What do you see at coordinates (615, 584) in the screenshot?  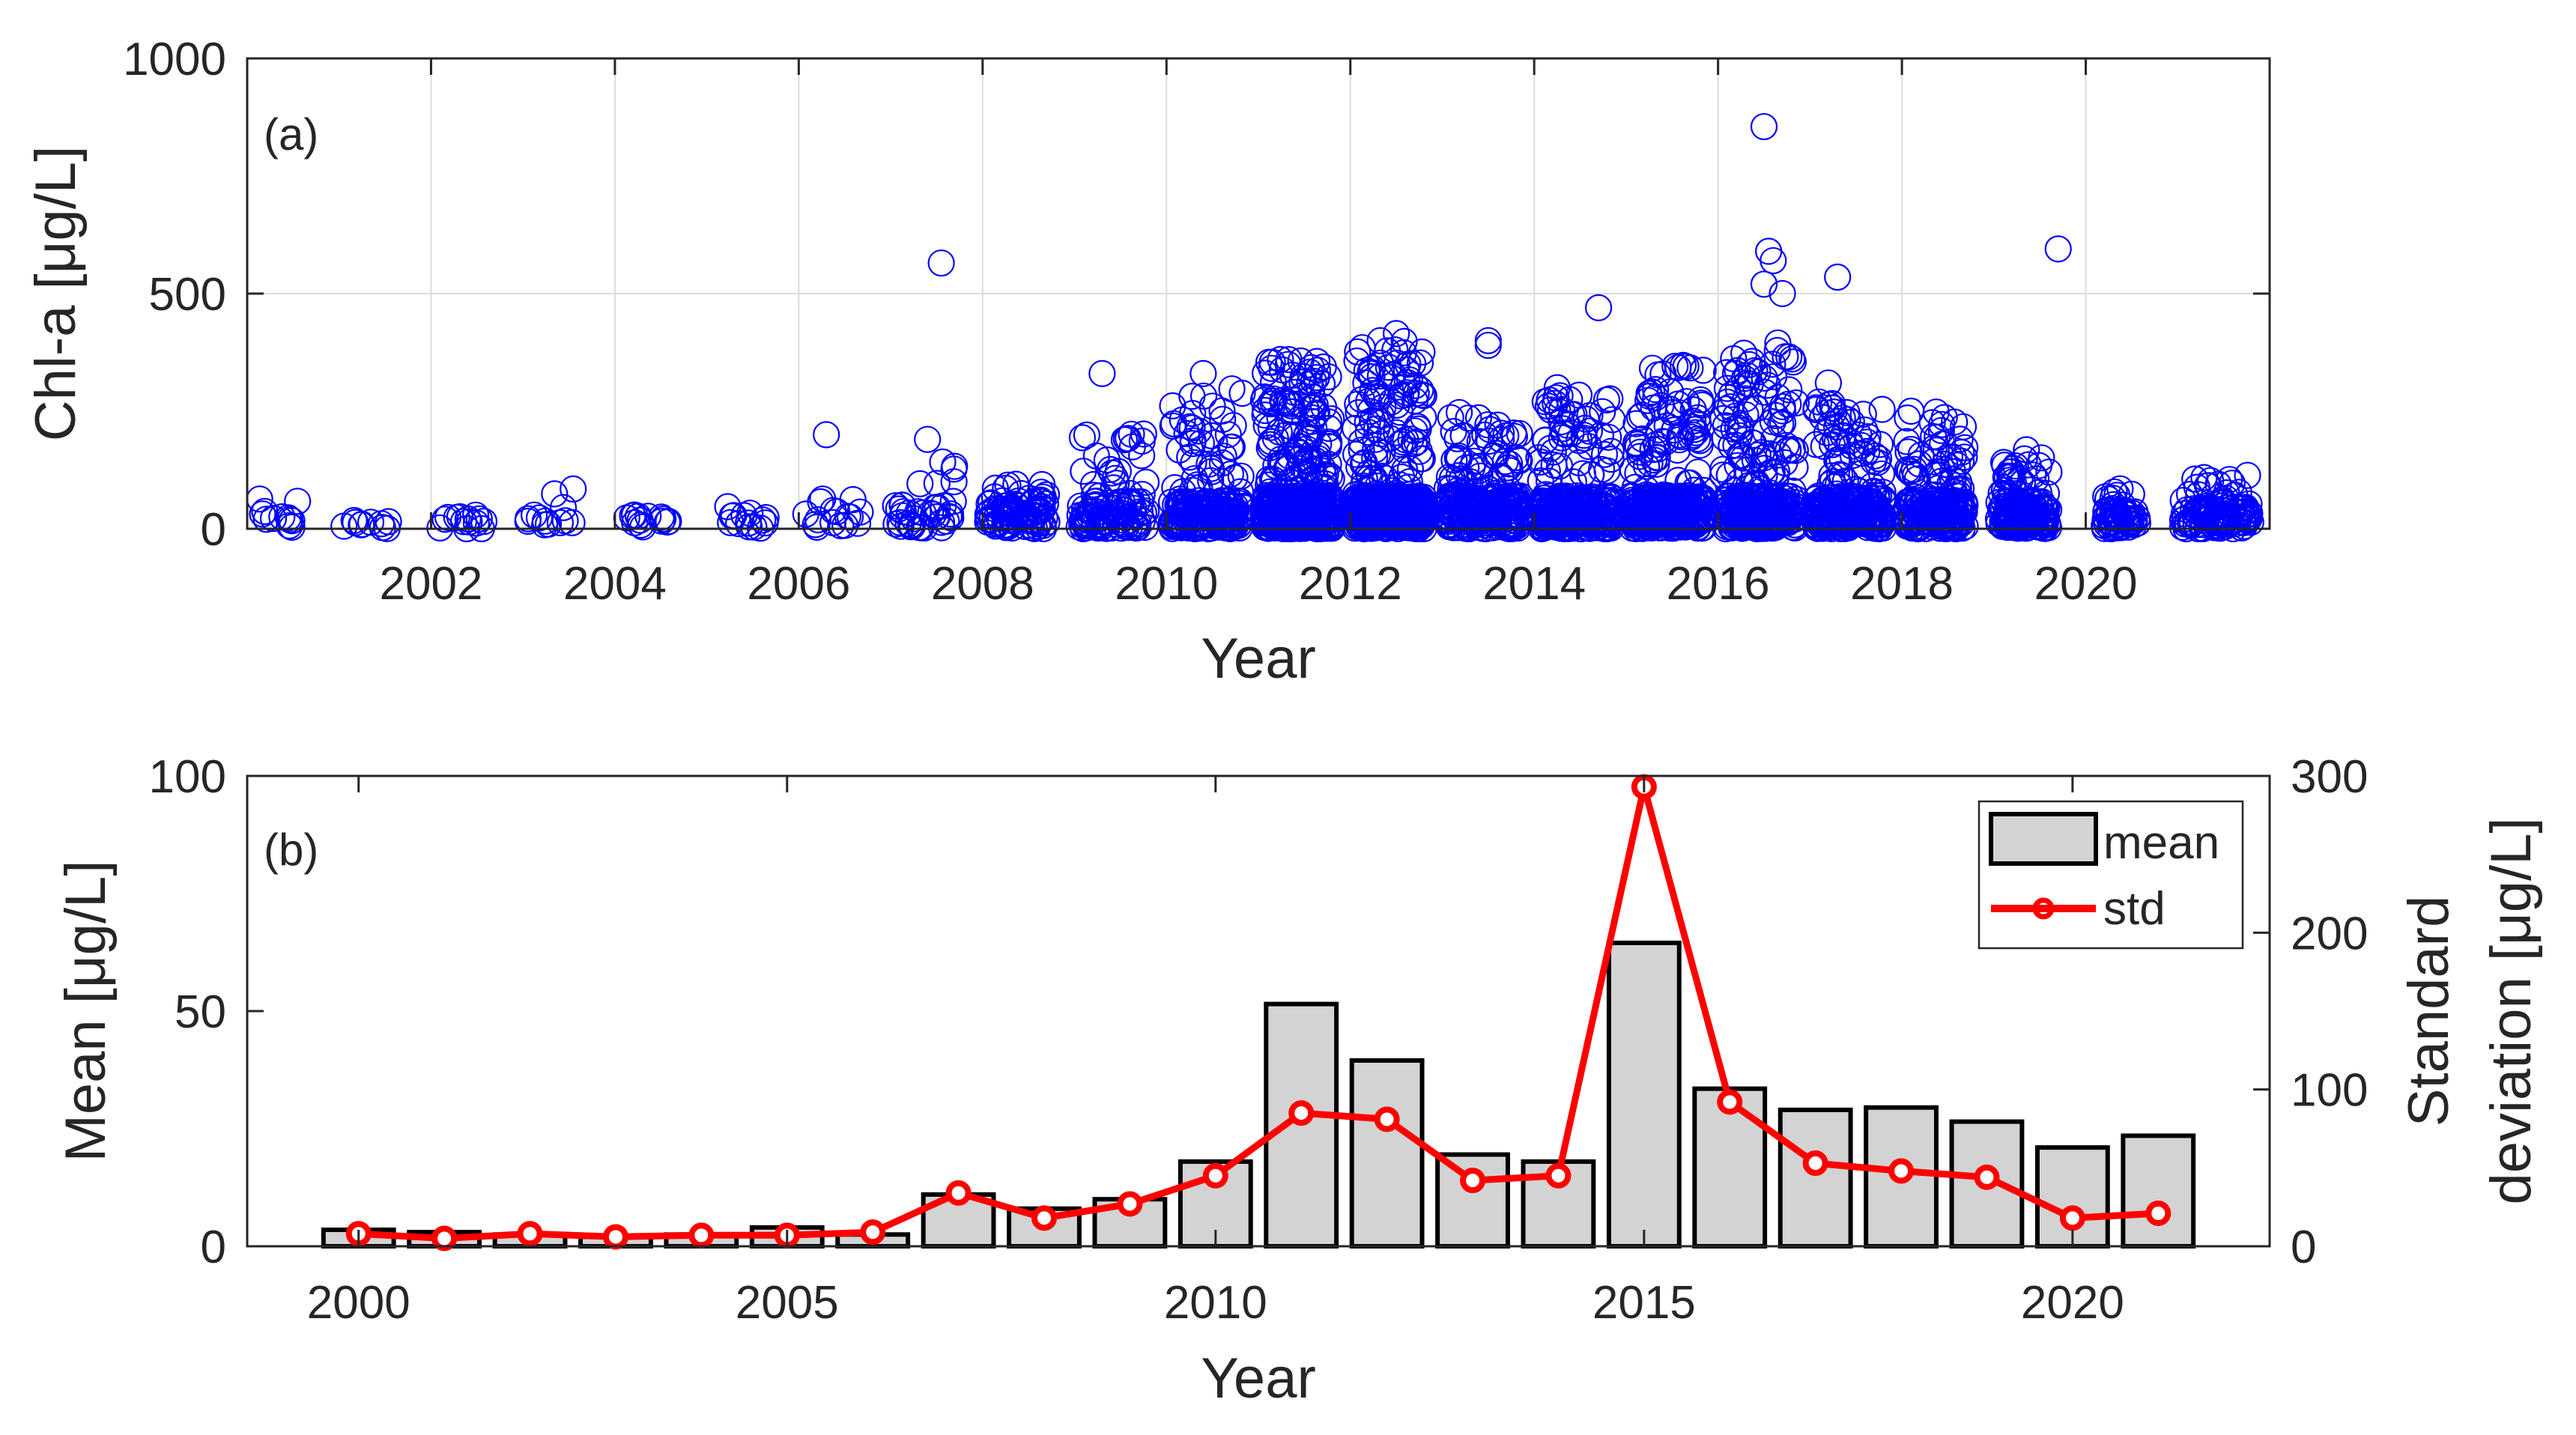 I see `x-tick-label: 2004` at bounding box center [615, 584].